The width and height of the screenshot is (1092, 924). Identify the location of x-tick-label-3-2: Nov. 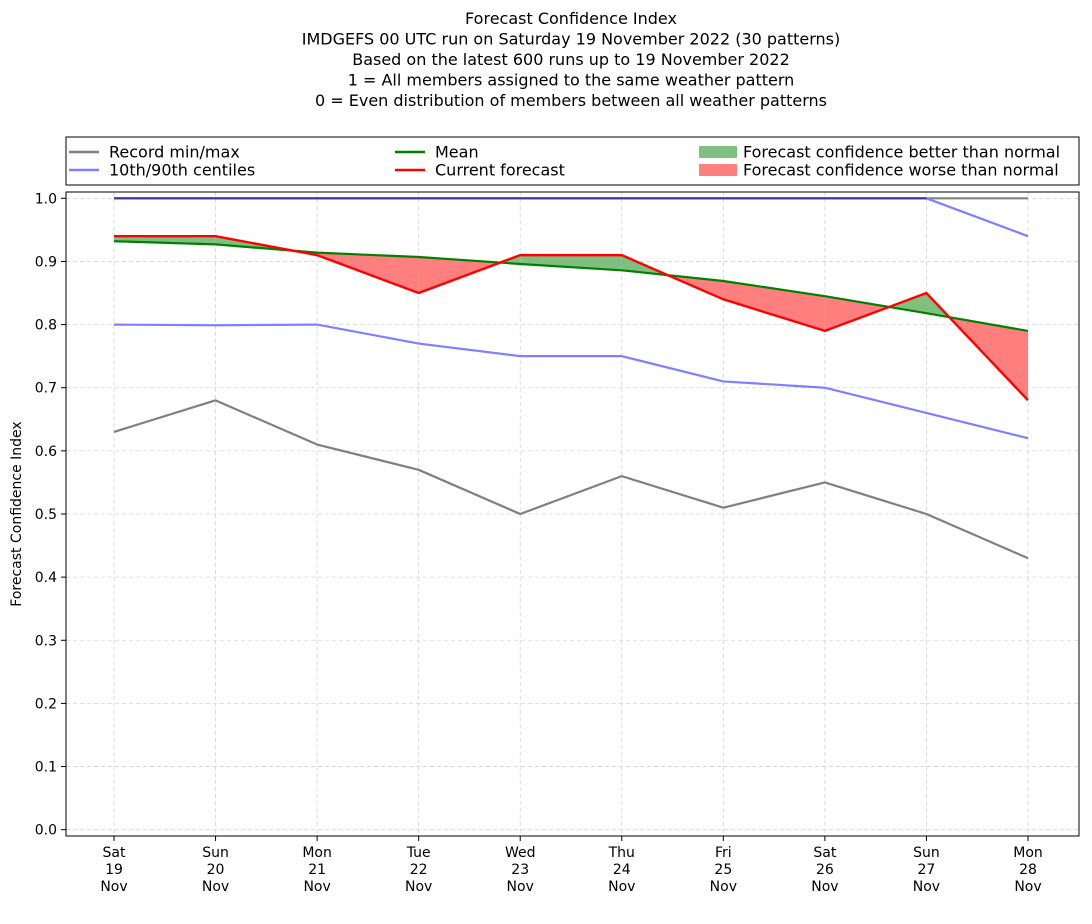
(418, 887).